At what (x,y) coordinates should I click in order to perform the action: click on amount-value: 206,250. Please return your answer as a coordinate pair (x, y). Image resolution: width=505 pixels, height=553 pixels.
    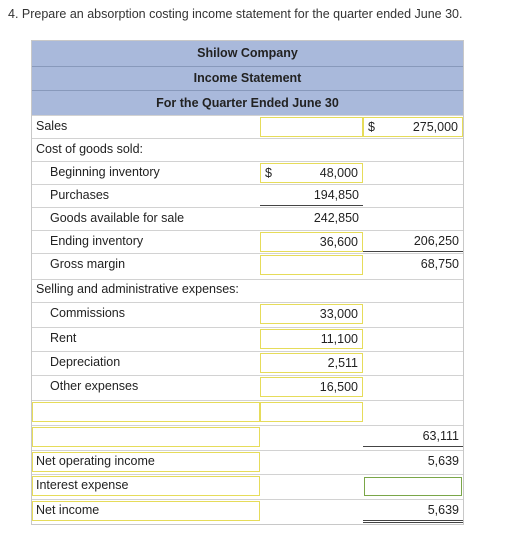
    Looking at the image, I should click on (436, 241).